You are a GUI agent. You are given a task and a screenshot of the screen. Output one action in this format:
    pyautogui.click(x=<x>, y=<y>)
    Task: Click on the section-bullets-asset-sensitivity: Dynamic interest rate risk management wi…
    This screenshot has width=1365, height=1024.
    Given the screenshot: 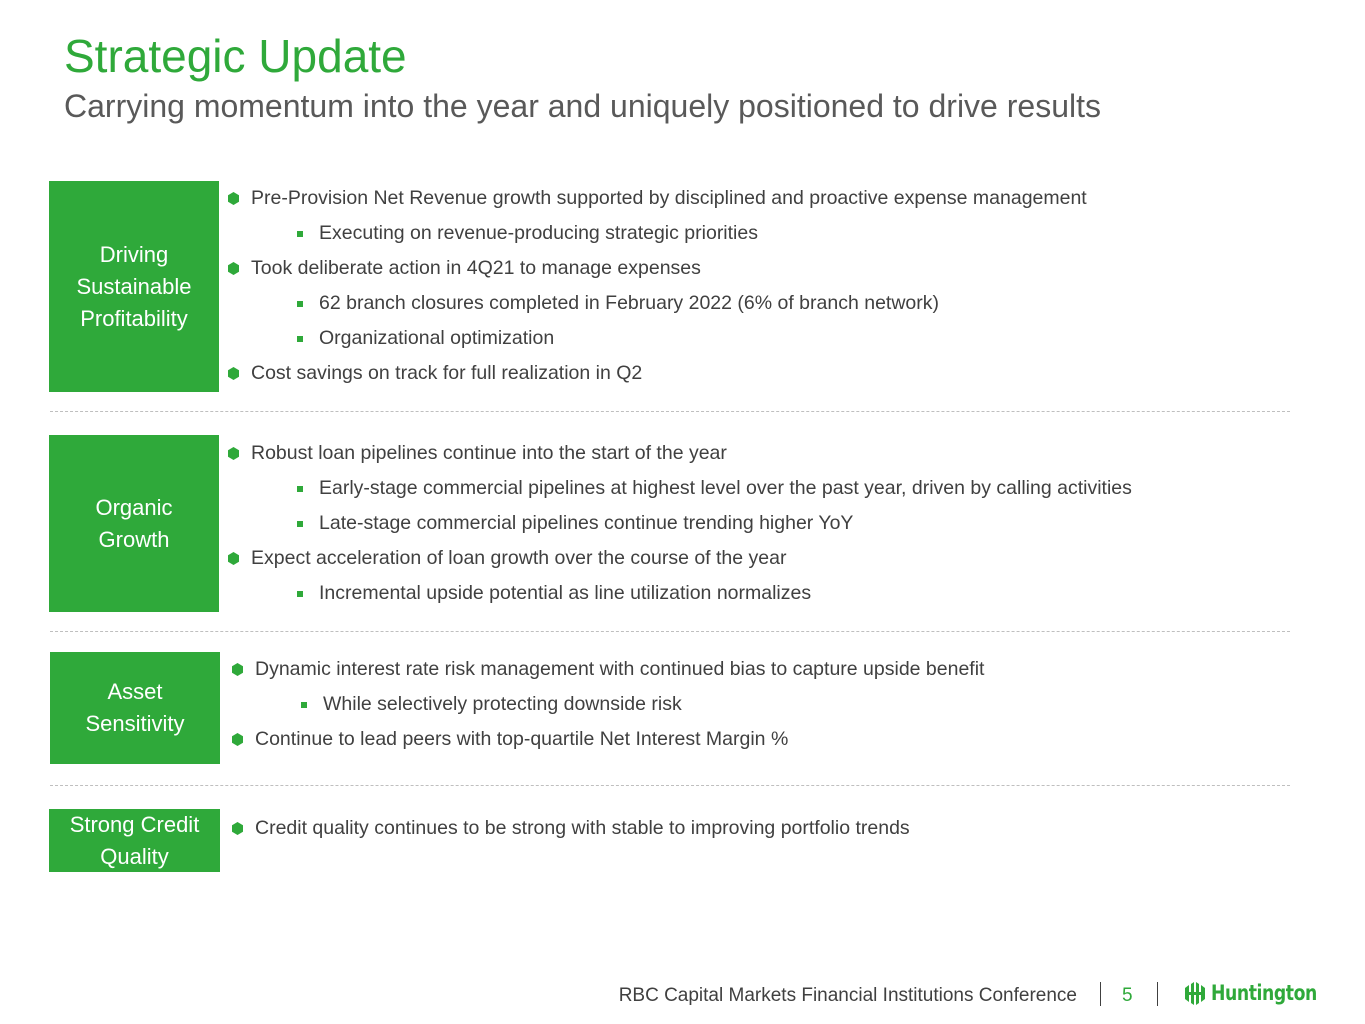 What is the action you would take?
    pyautogui.click(x=607, y=704)
    